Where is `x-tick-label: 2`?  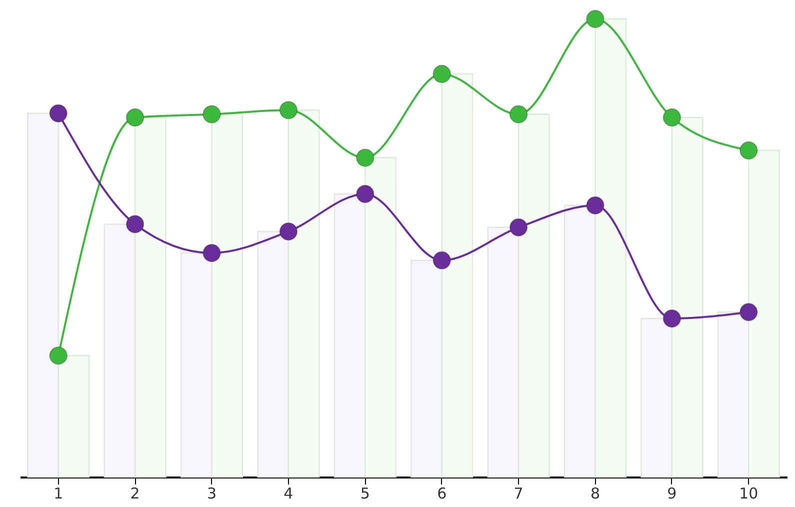
x-tick-label: 2 is located at coordinates (135, 493).